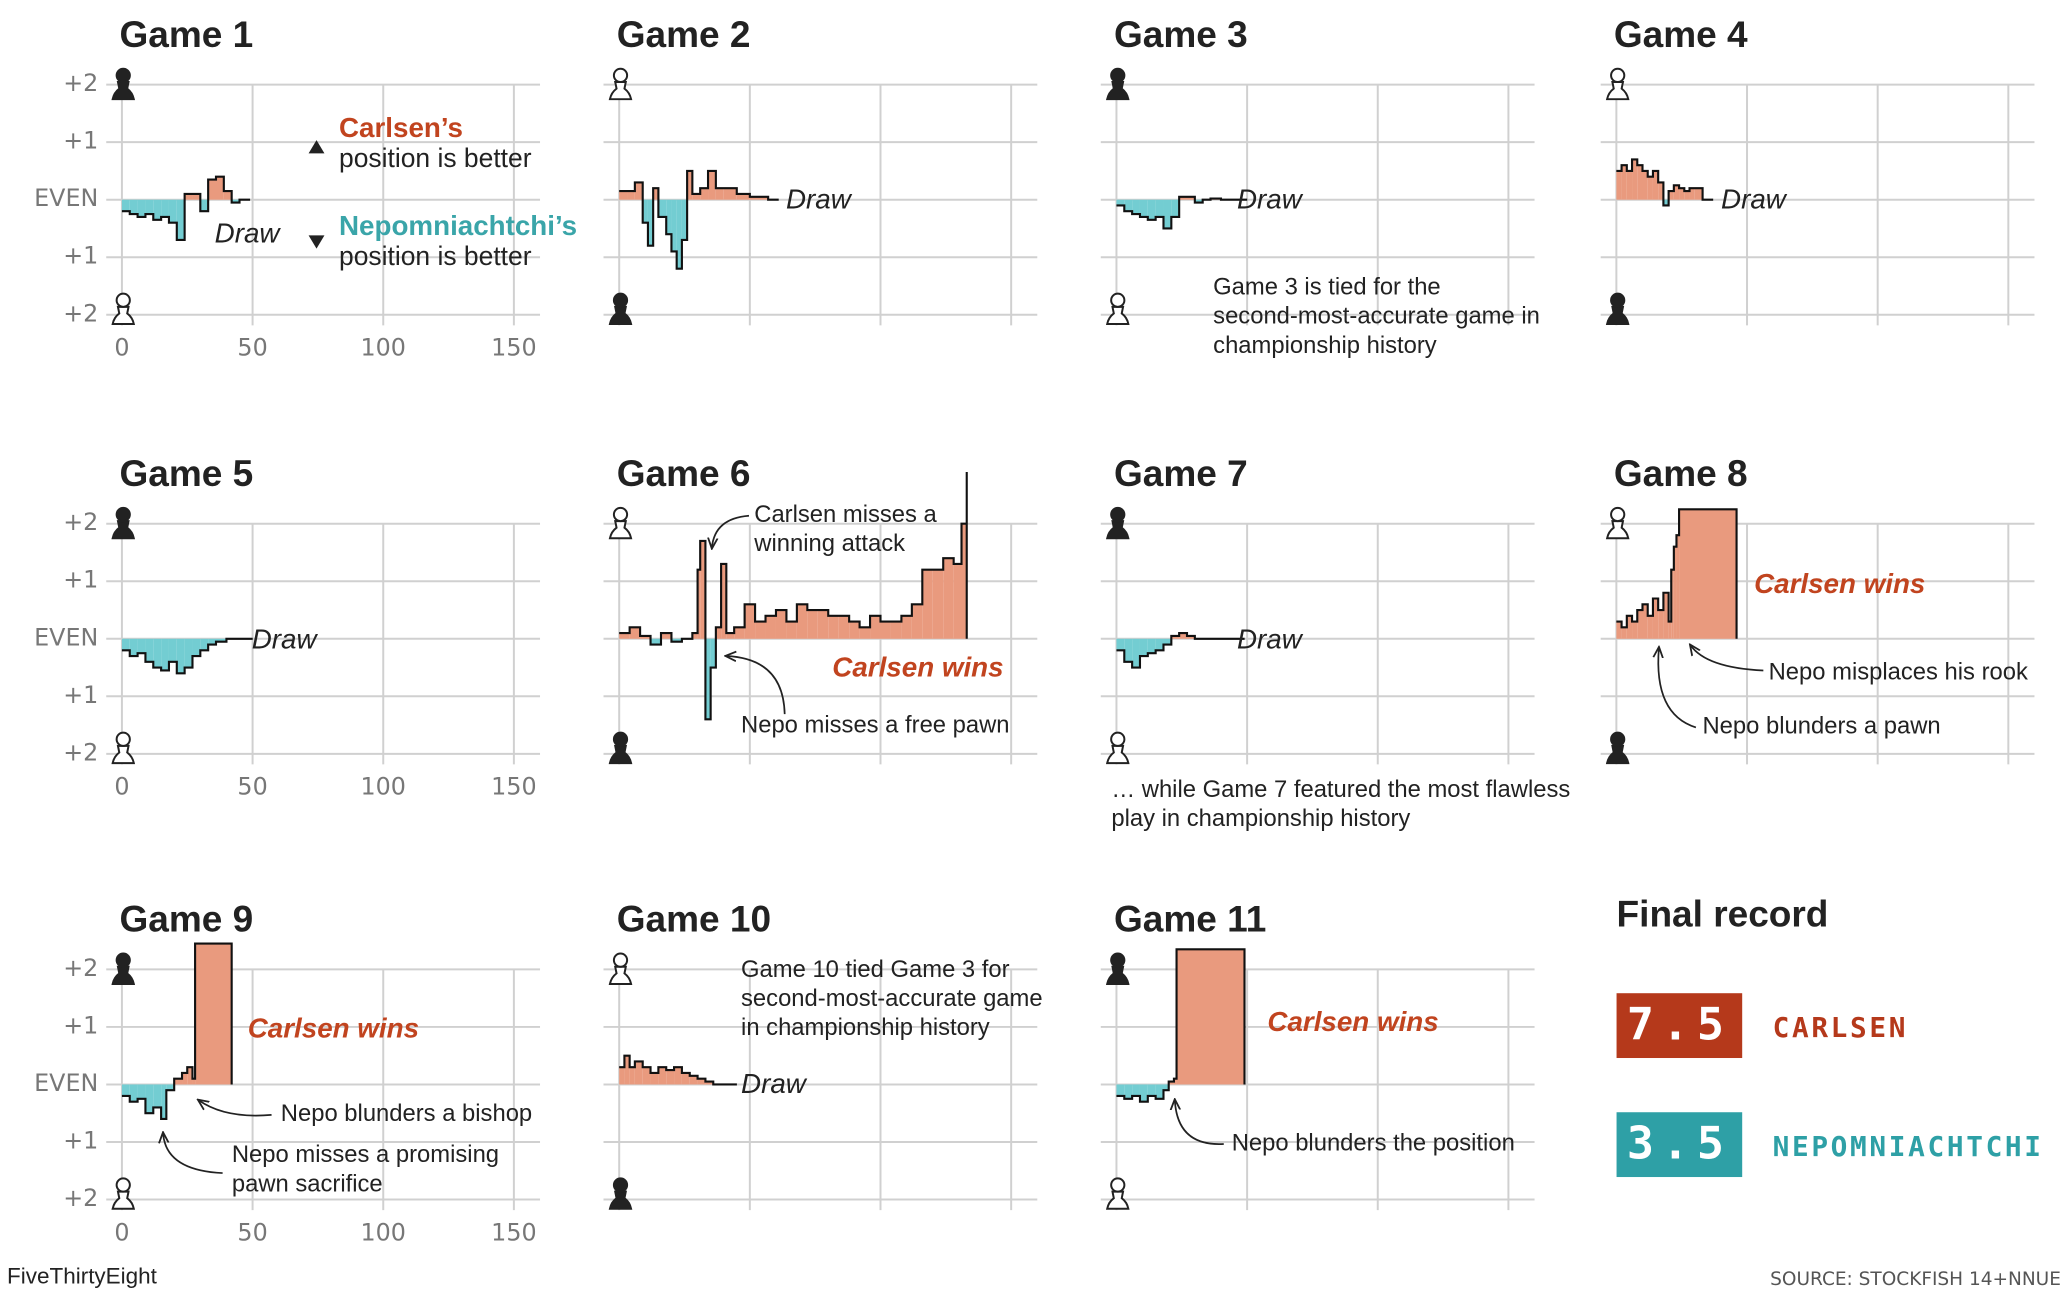  Describe the element at coordinates (80, 695) in the screenshot. I see `y-tick-label: +1` at that location.